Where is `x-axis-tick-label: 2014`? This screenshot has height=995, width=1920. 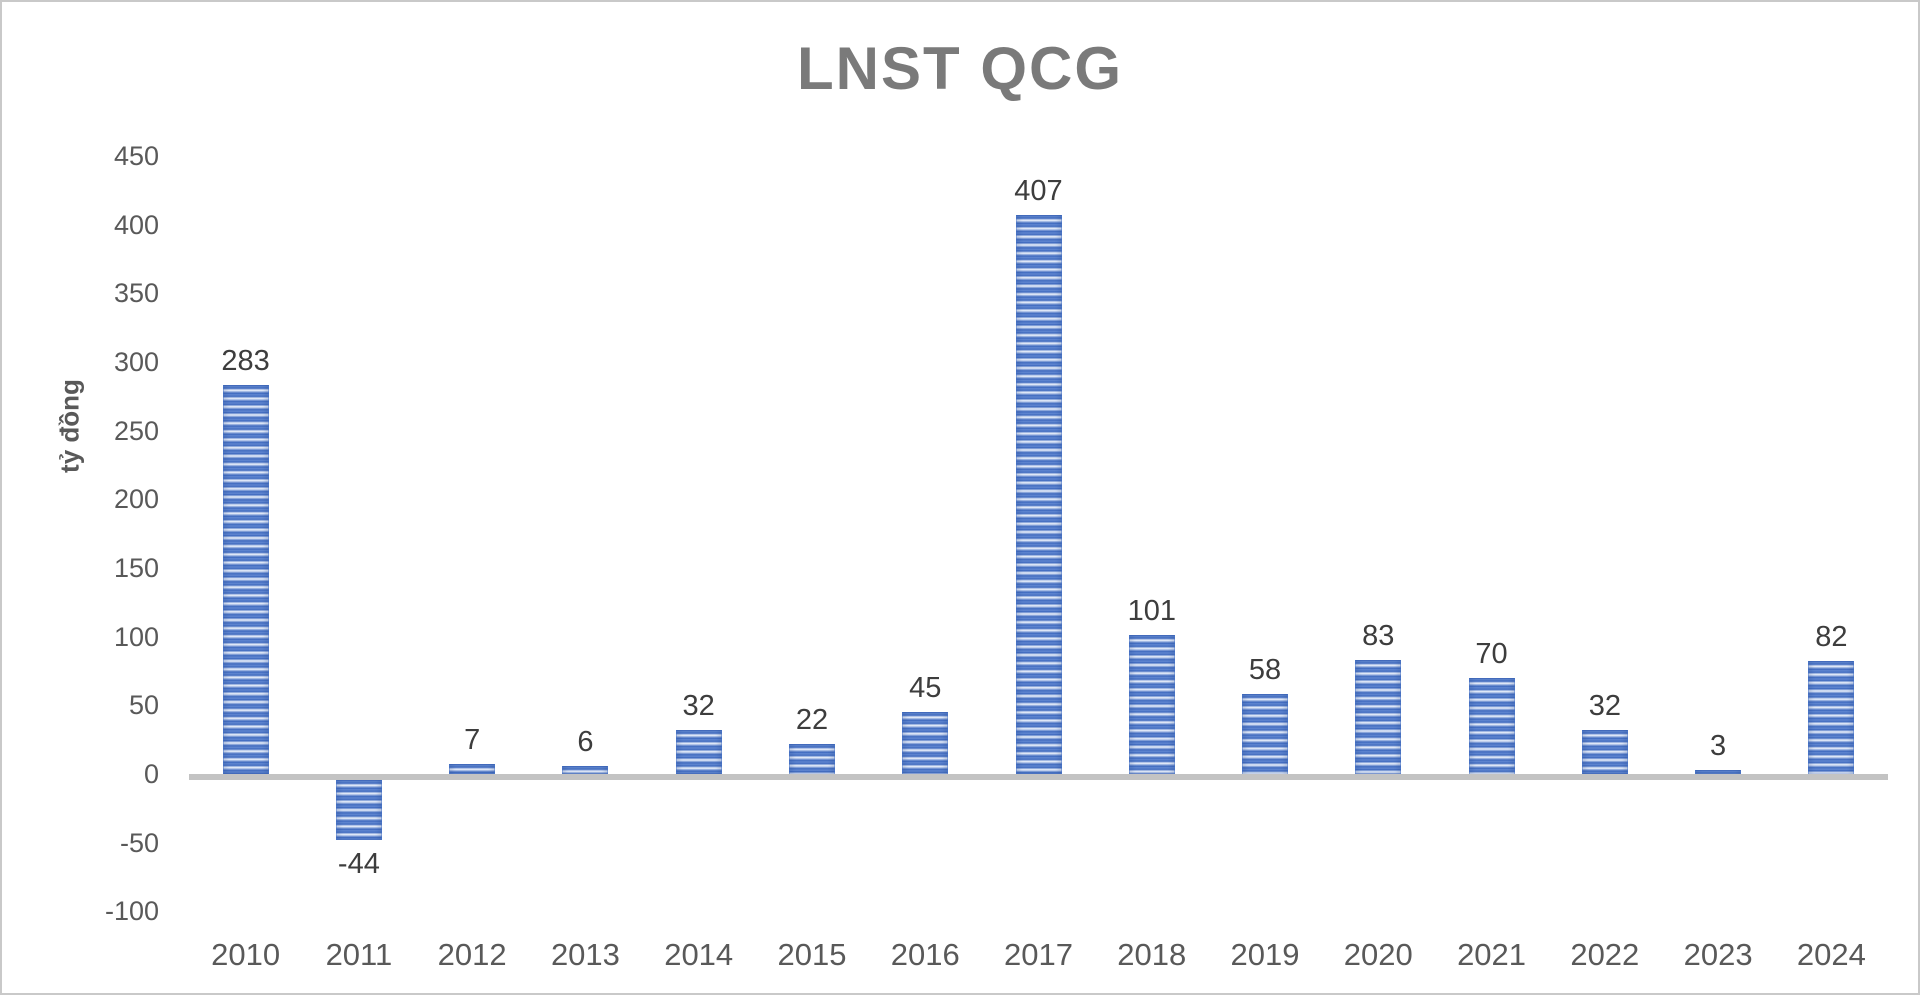
x-axis-tick-label: 2014 is located at coordinates (699, 954).